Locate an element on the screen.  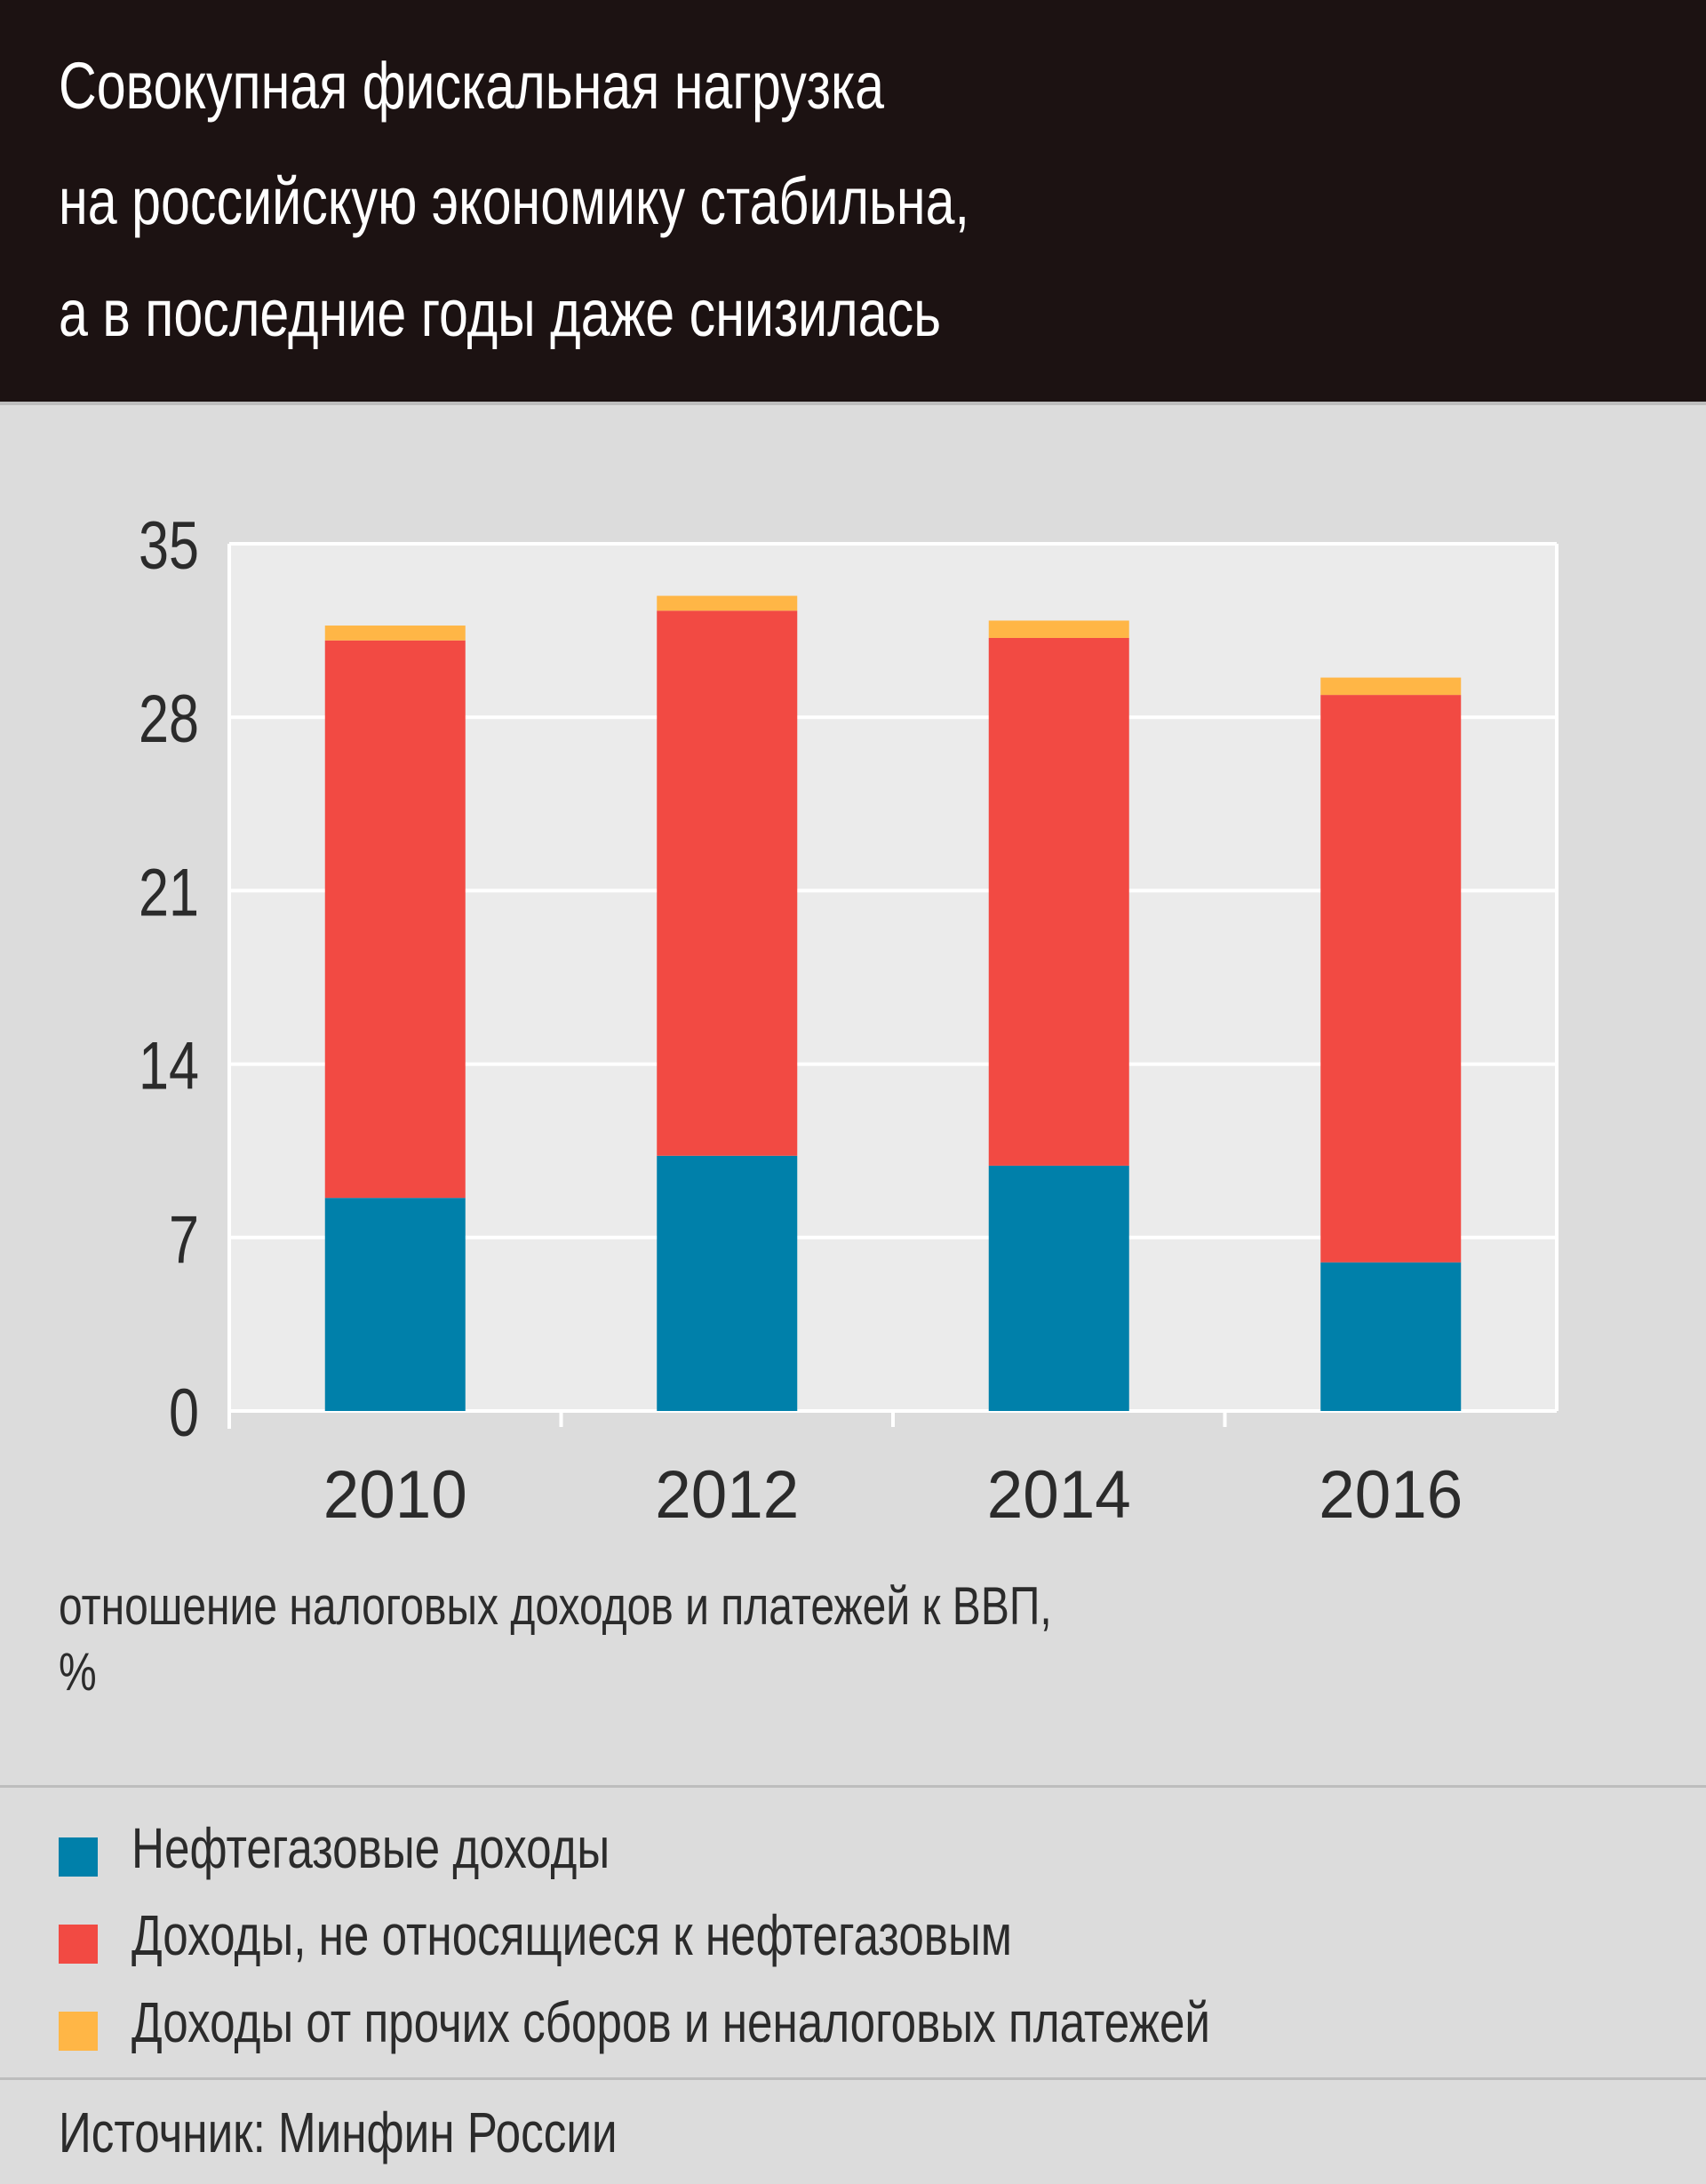
y-tick-label-21: 21 is located at coordinates (169, 892).